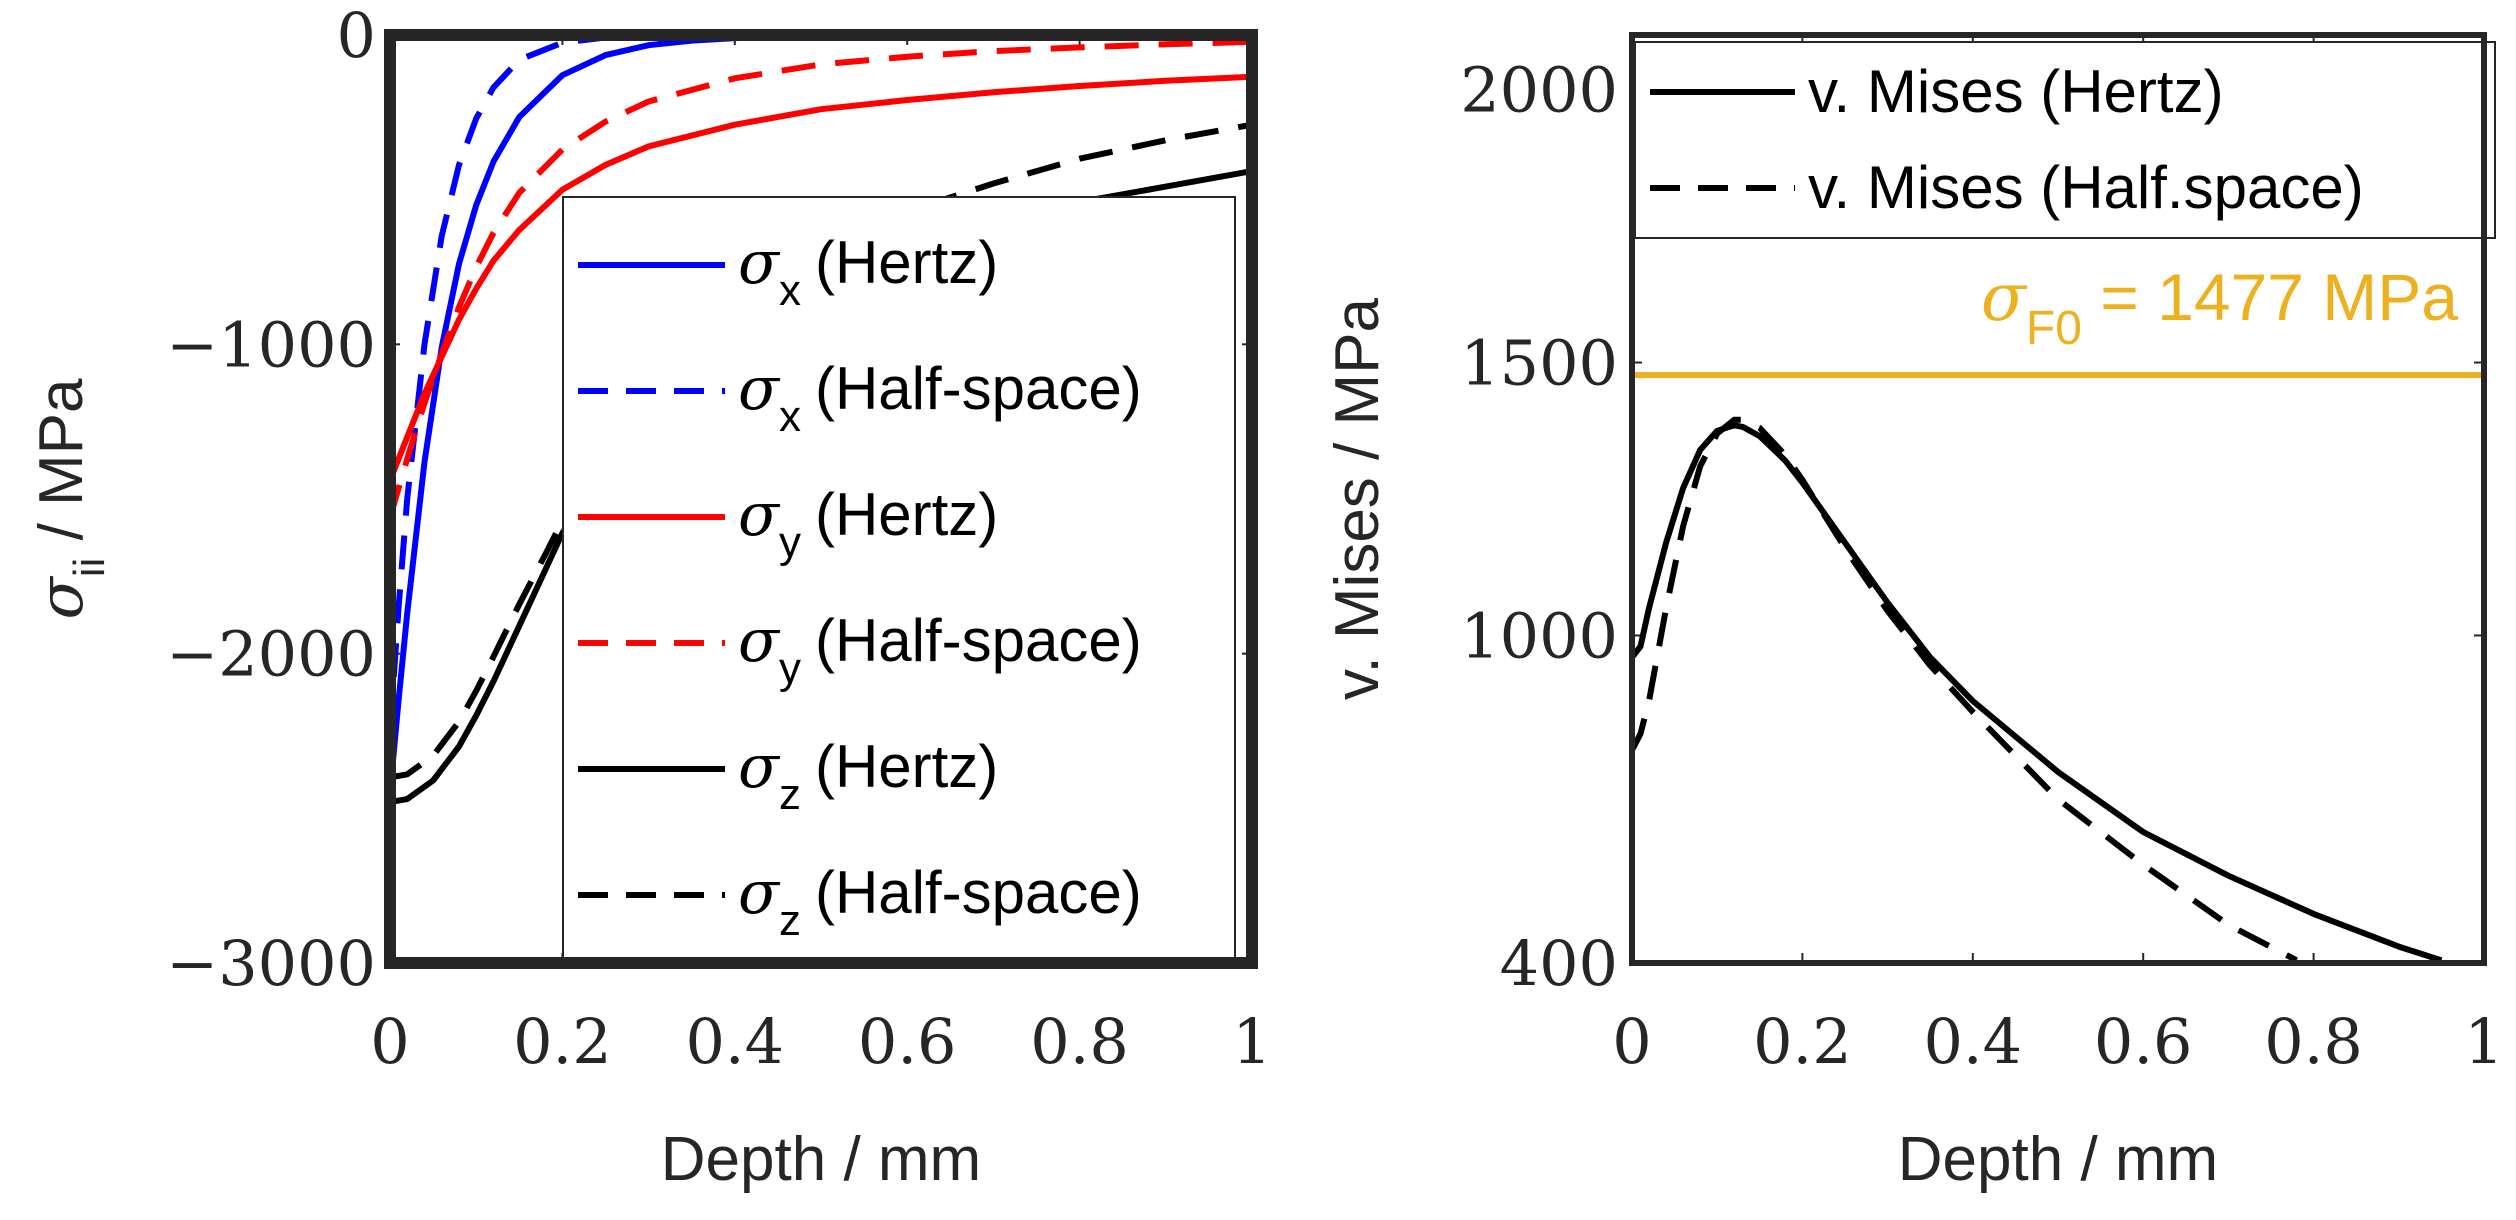  Describe the element at coordinates (790, 416) in the screenshot. I see `left-legend-label-sub-1: x` at that location.